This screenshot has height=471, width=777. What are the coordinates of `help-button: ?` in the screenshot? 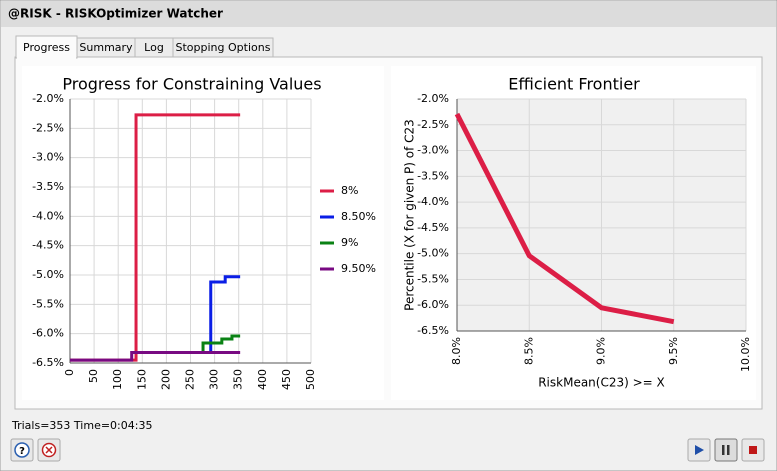 It's located at (22, 450).